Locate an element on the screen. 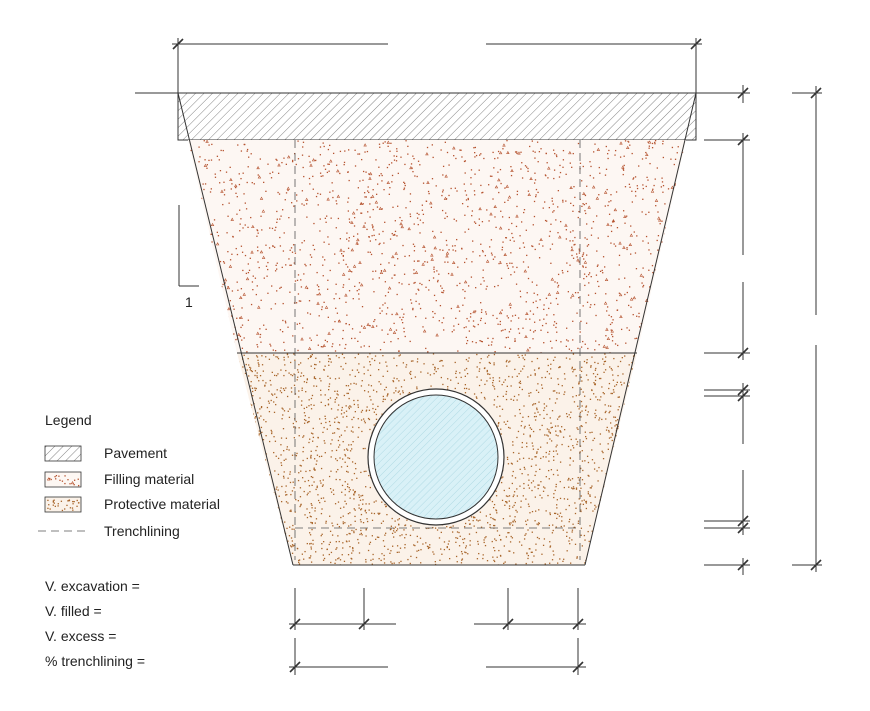 This screenshot has height=711, width=870. legend-filling-label: Filling material is located at coordinates (149, 479).